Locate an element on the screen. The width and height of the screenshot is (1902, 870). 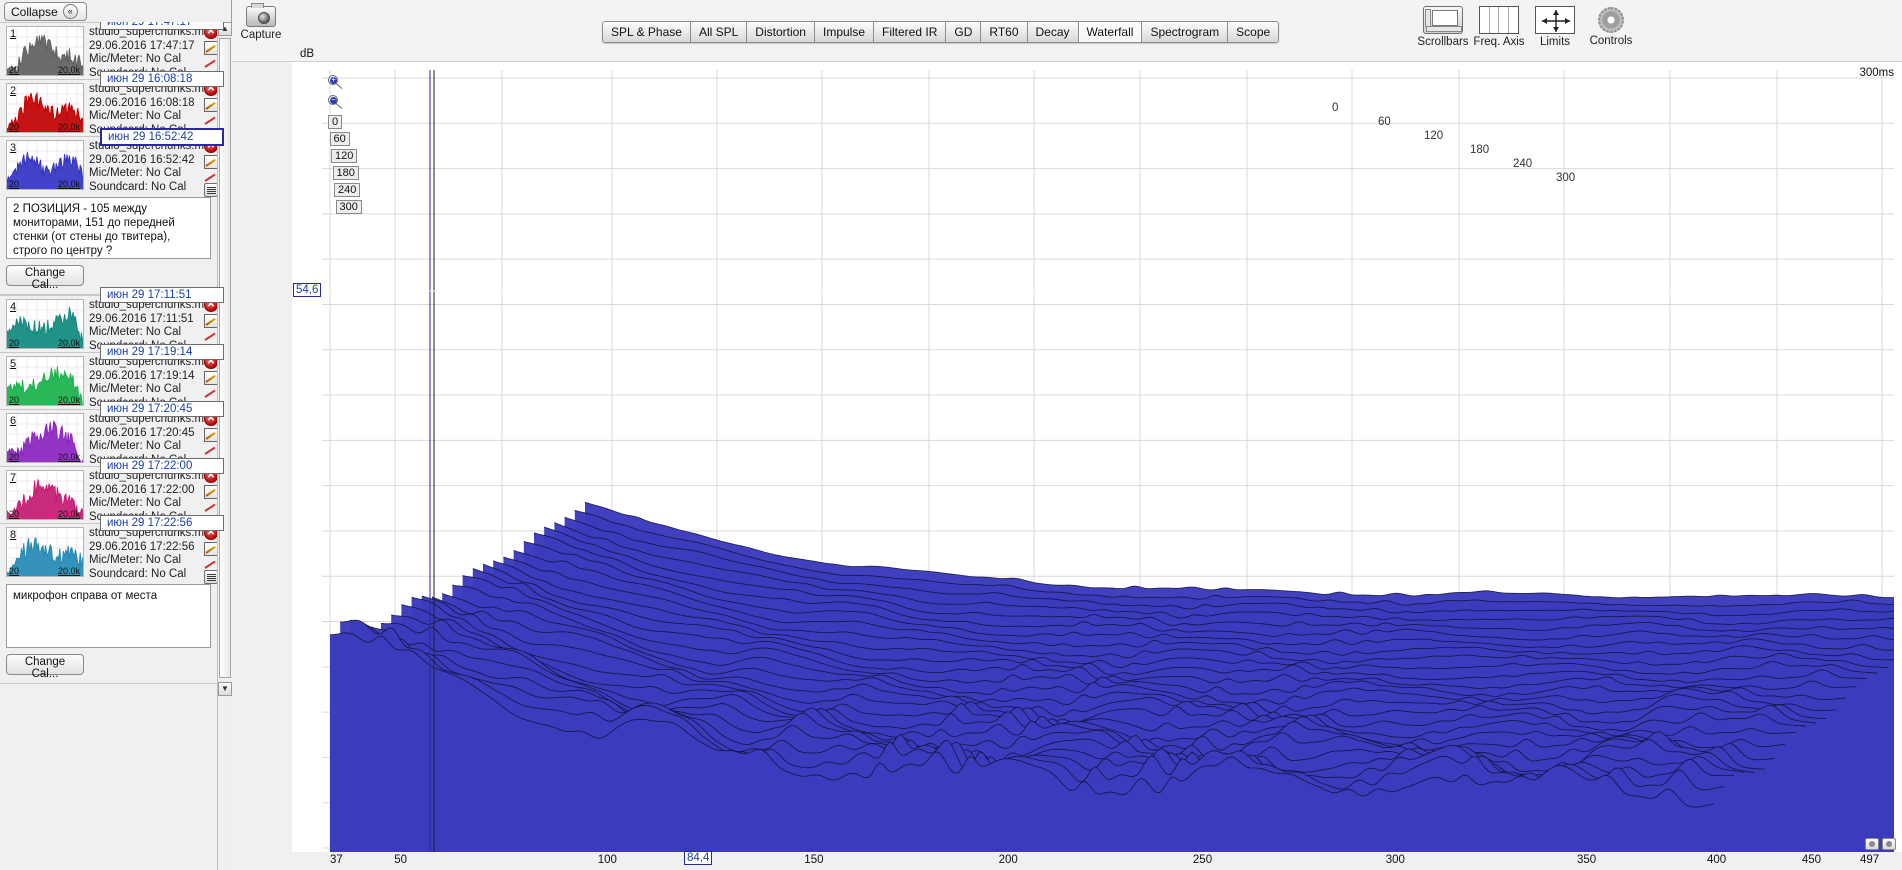
measurement-actions: ✕ is located at coordinates (211, 554).